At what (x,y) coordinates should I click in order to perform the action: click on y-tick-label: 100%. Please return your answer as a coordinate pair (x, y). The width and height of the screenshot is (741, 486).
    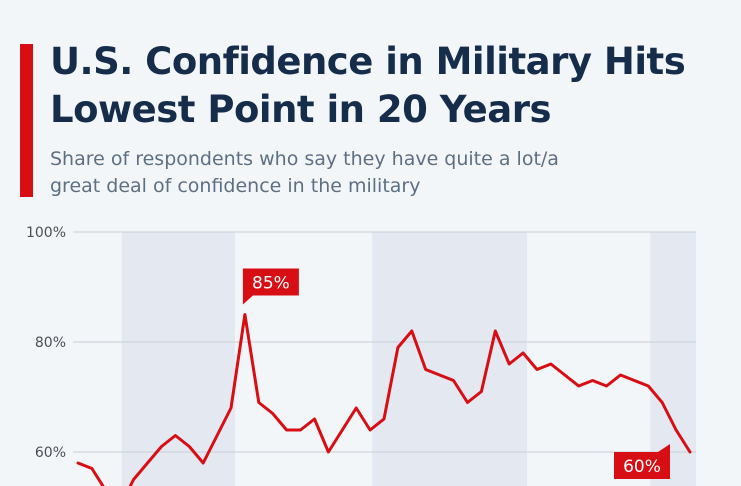
    Looking at the image, I should click on (46, 233).